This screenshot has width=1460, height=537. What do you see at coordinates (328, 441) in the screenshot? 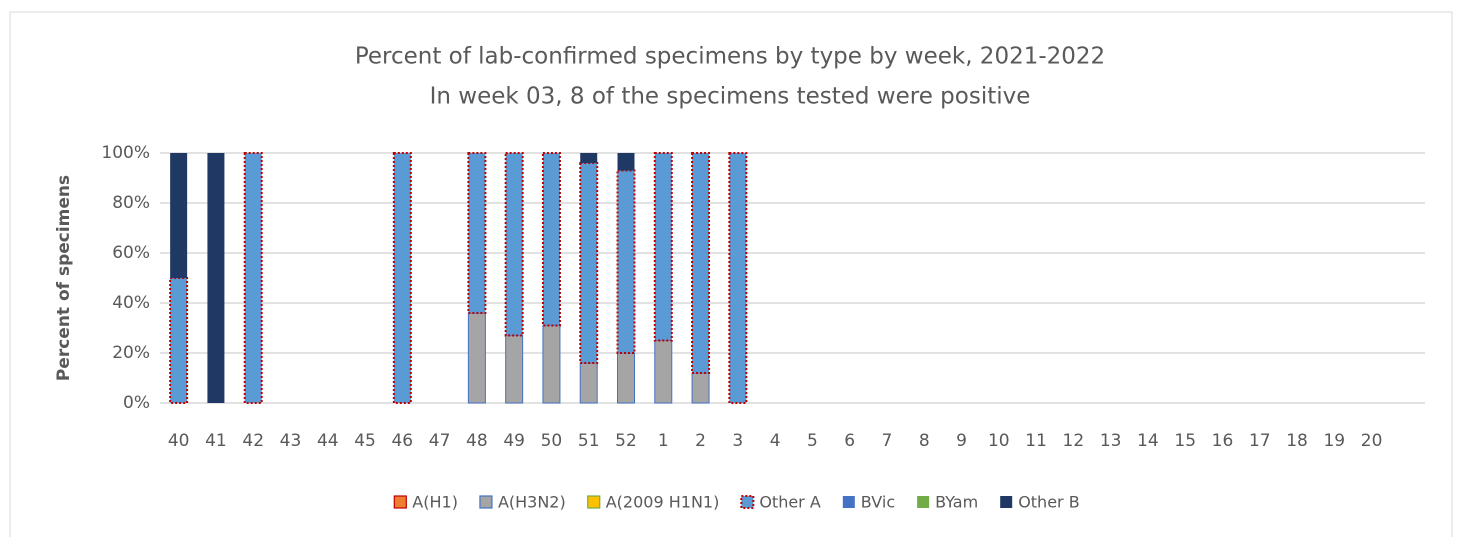
I see `x-tick-label: 44` at bounding box center [328, 441].